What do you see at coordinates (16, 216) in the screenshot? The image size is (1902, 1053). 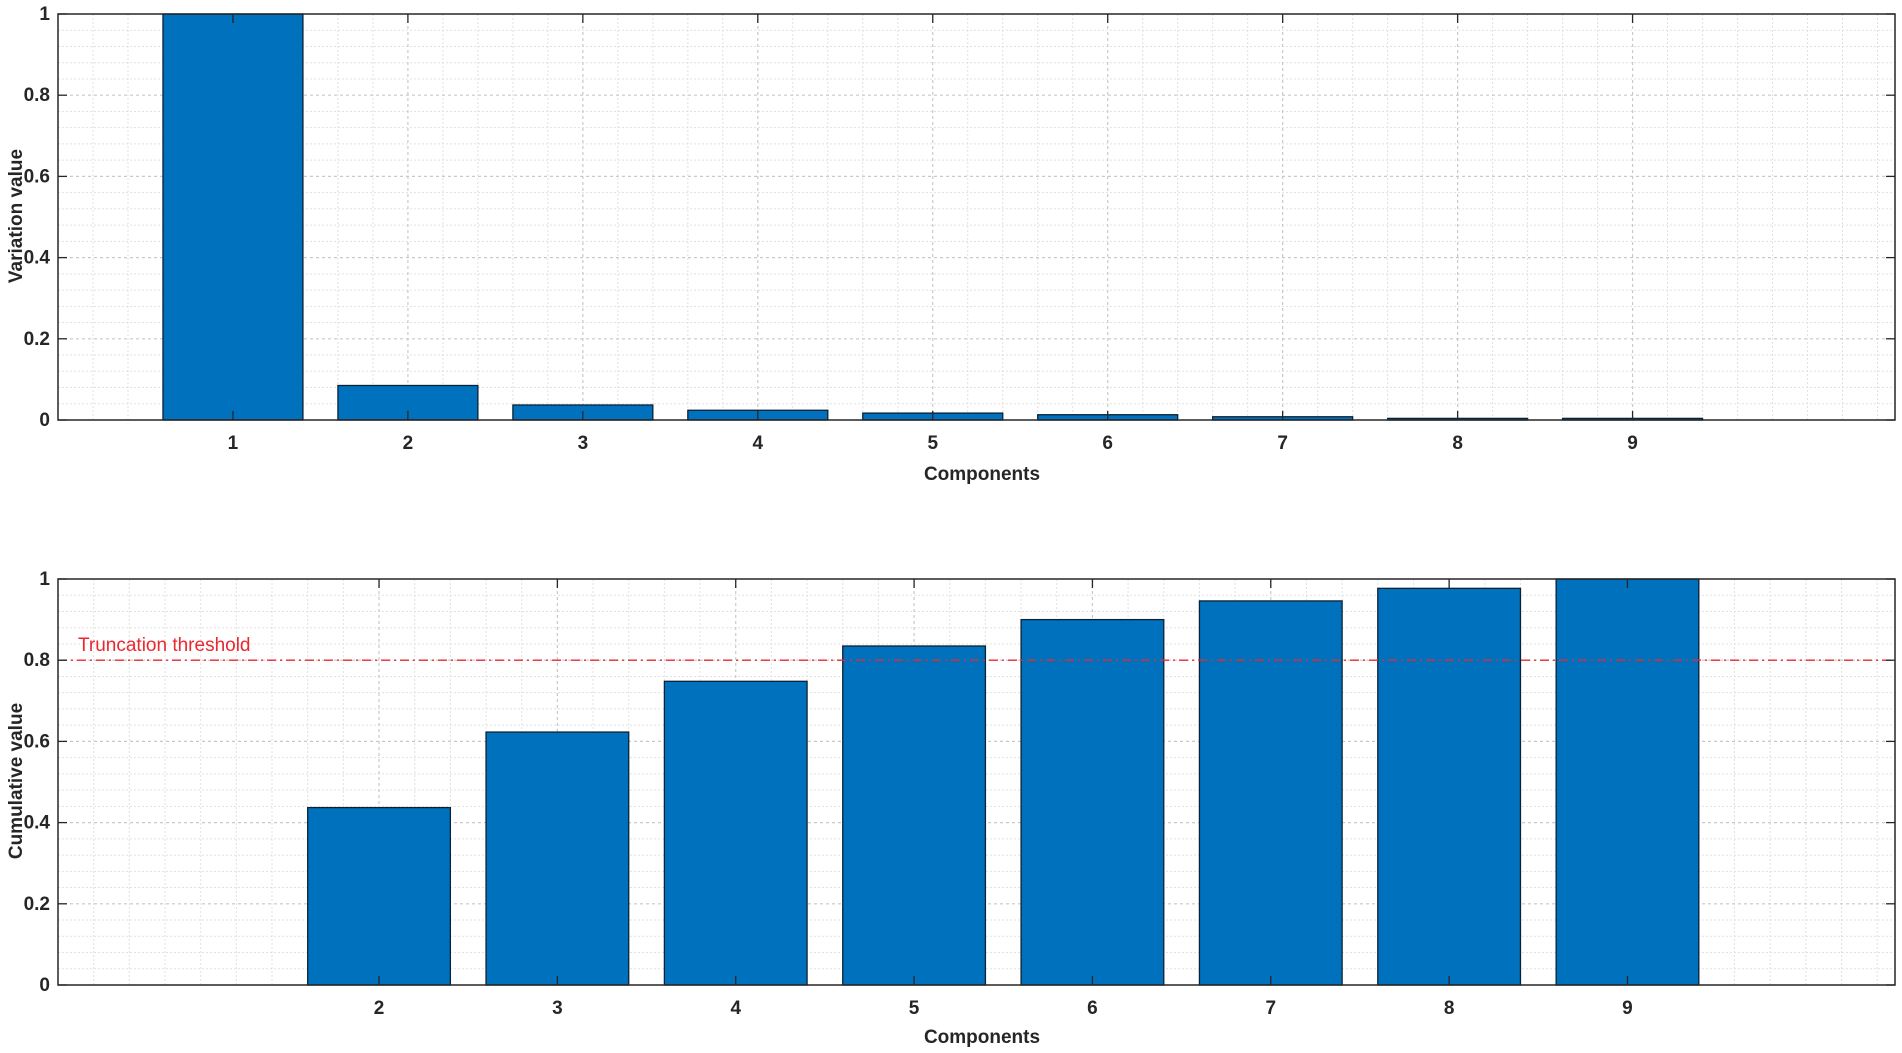 I see `y-axis-label: Variation value` at bounding box center [16, 216].